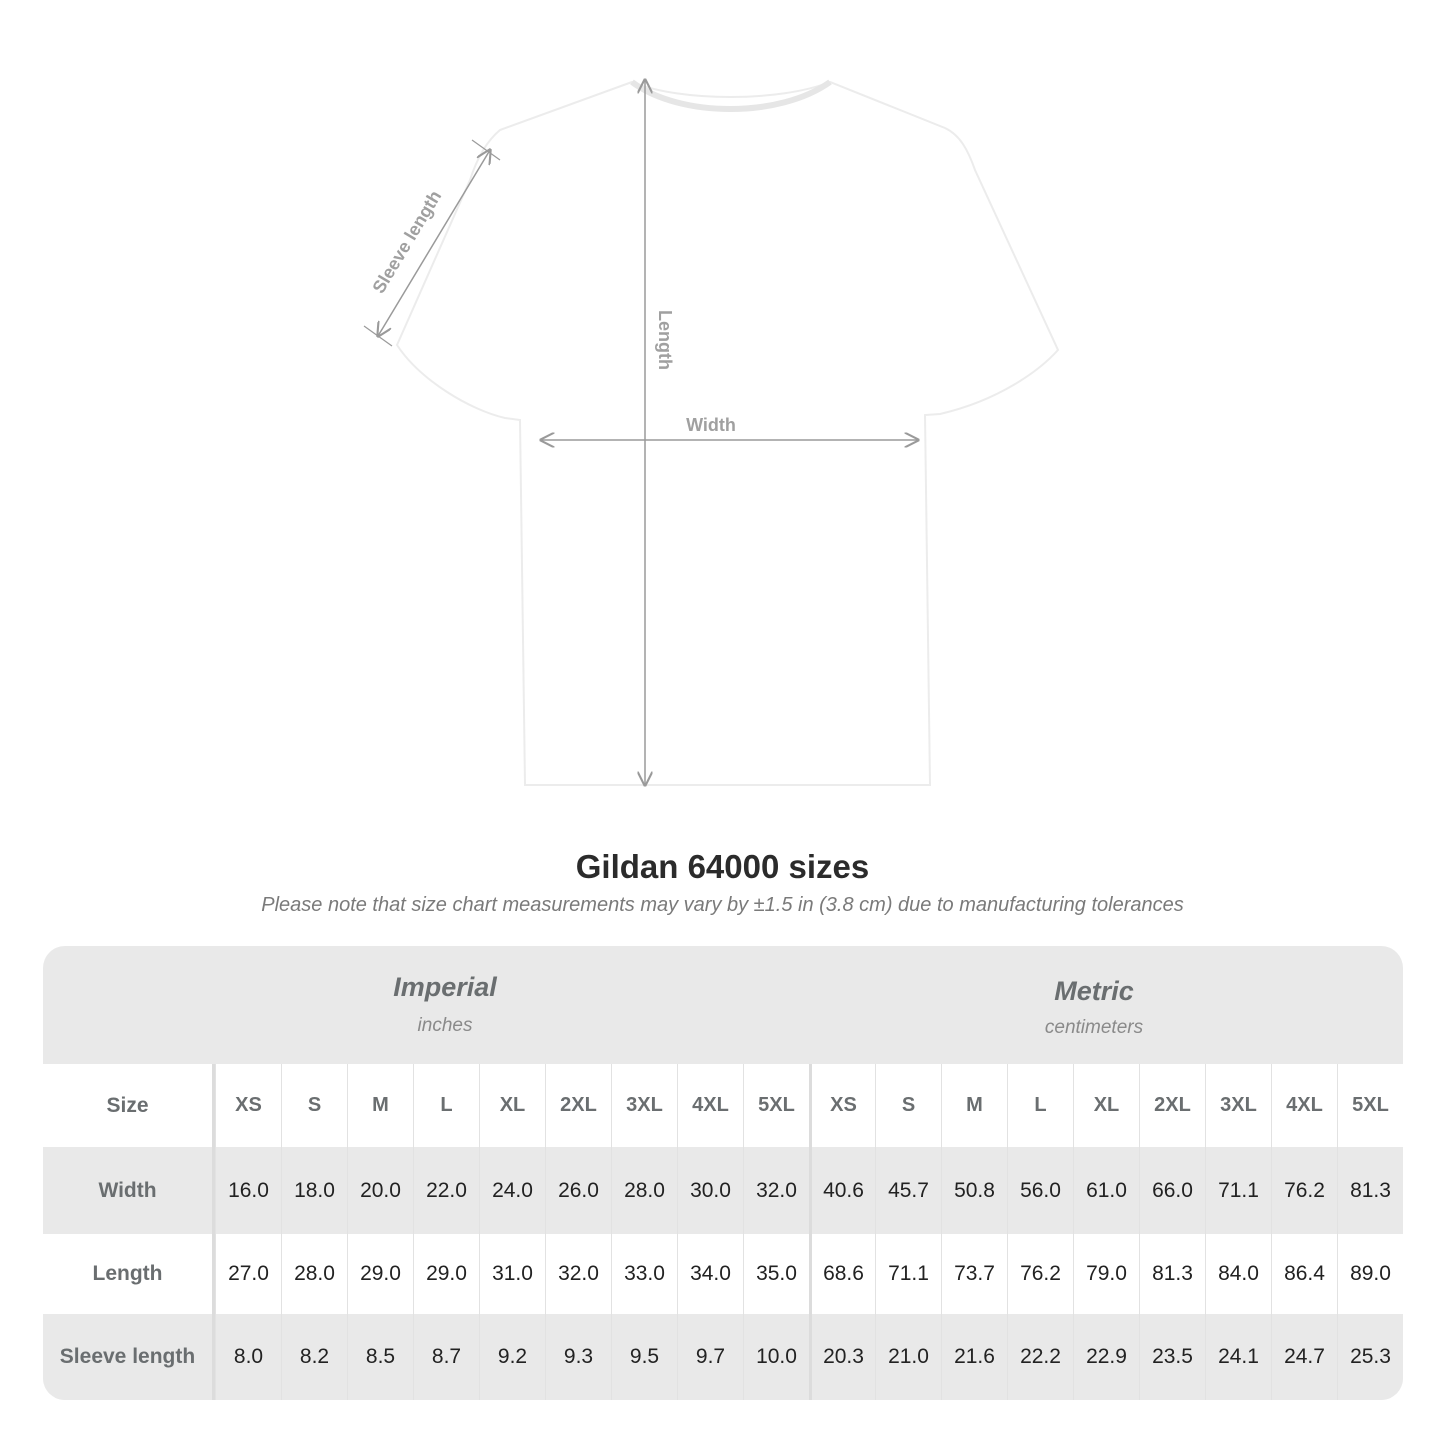 This screenshot has height=1445, width=1445. I want to click on imperial-value-cell: 27.0, so click(248, 1274).